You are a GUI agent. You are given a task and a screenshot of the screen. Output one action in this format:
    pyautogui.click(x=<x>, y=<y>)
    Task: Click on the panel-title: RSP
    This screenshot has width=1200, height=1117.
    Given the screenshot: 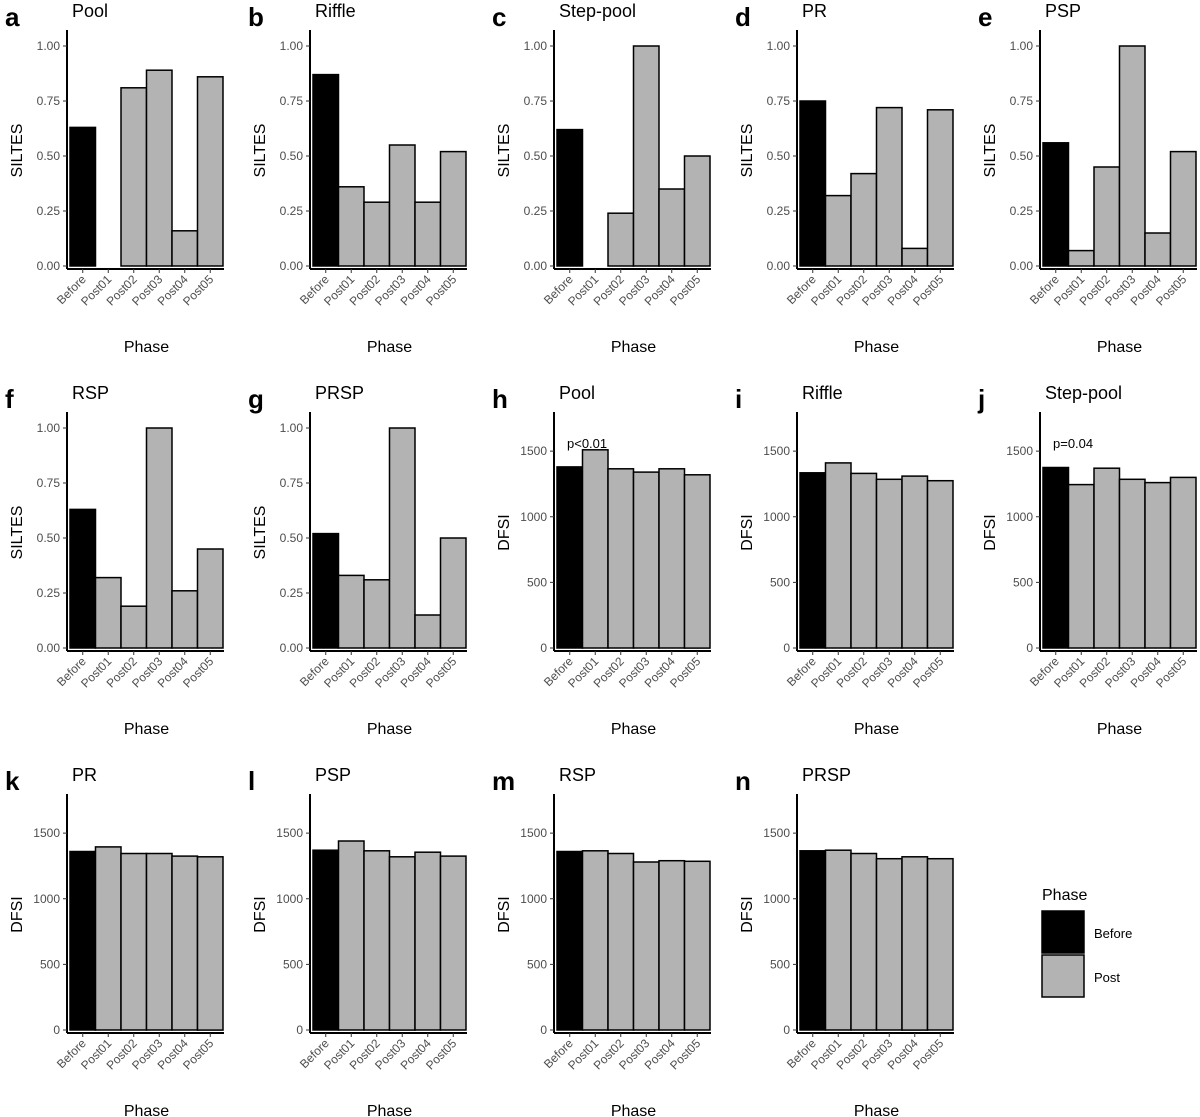 What is the action you would take?
    pyautogui.click(x=577, y=775)
    